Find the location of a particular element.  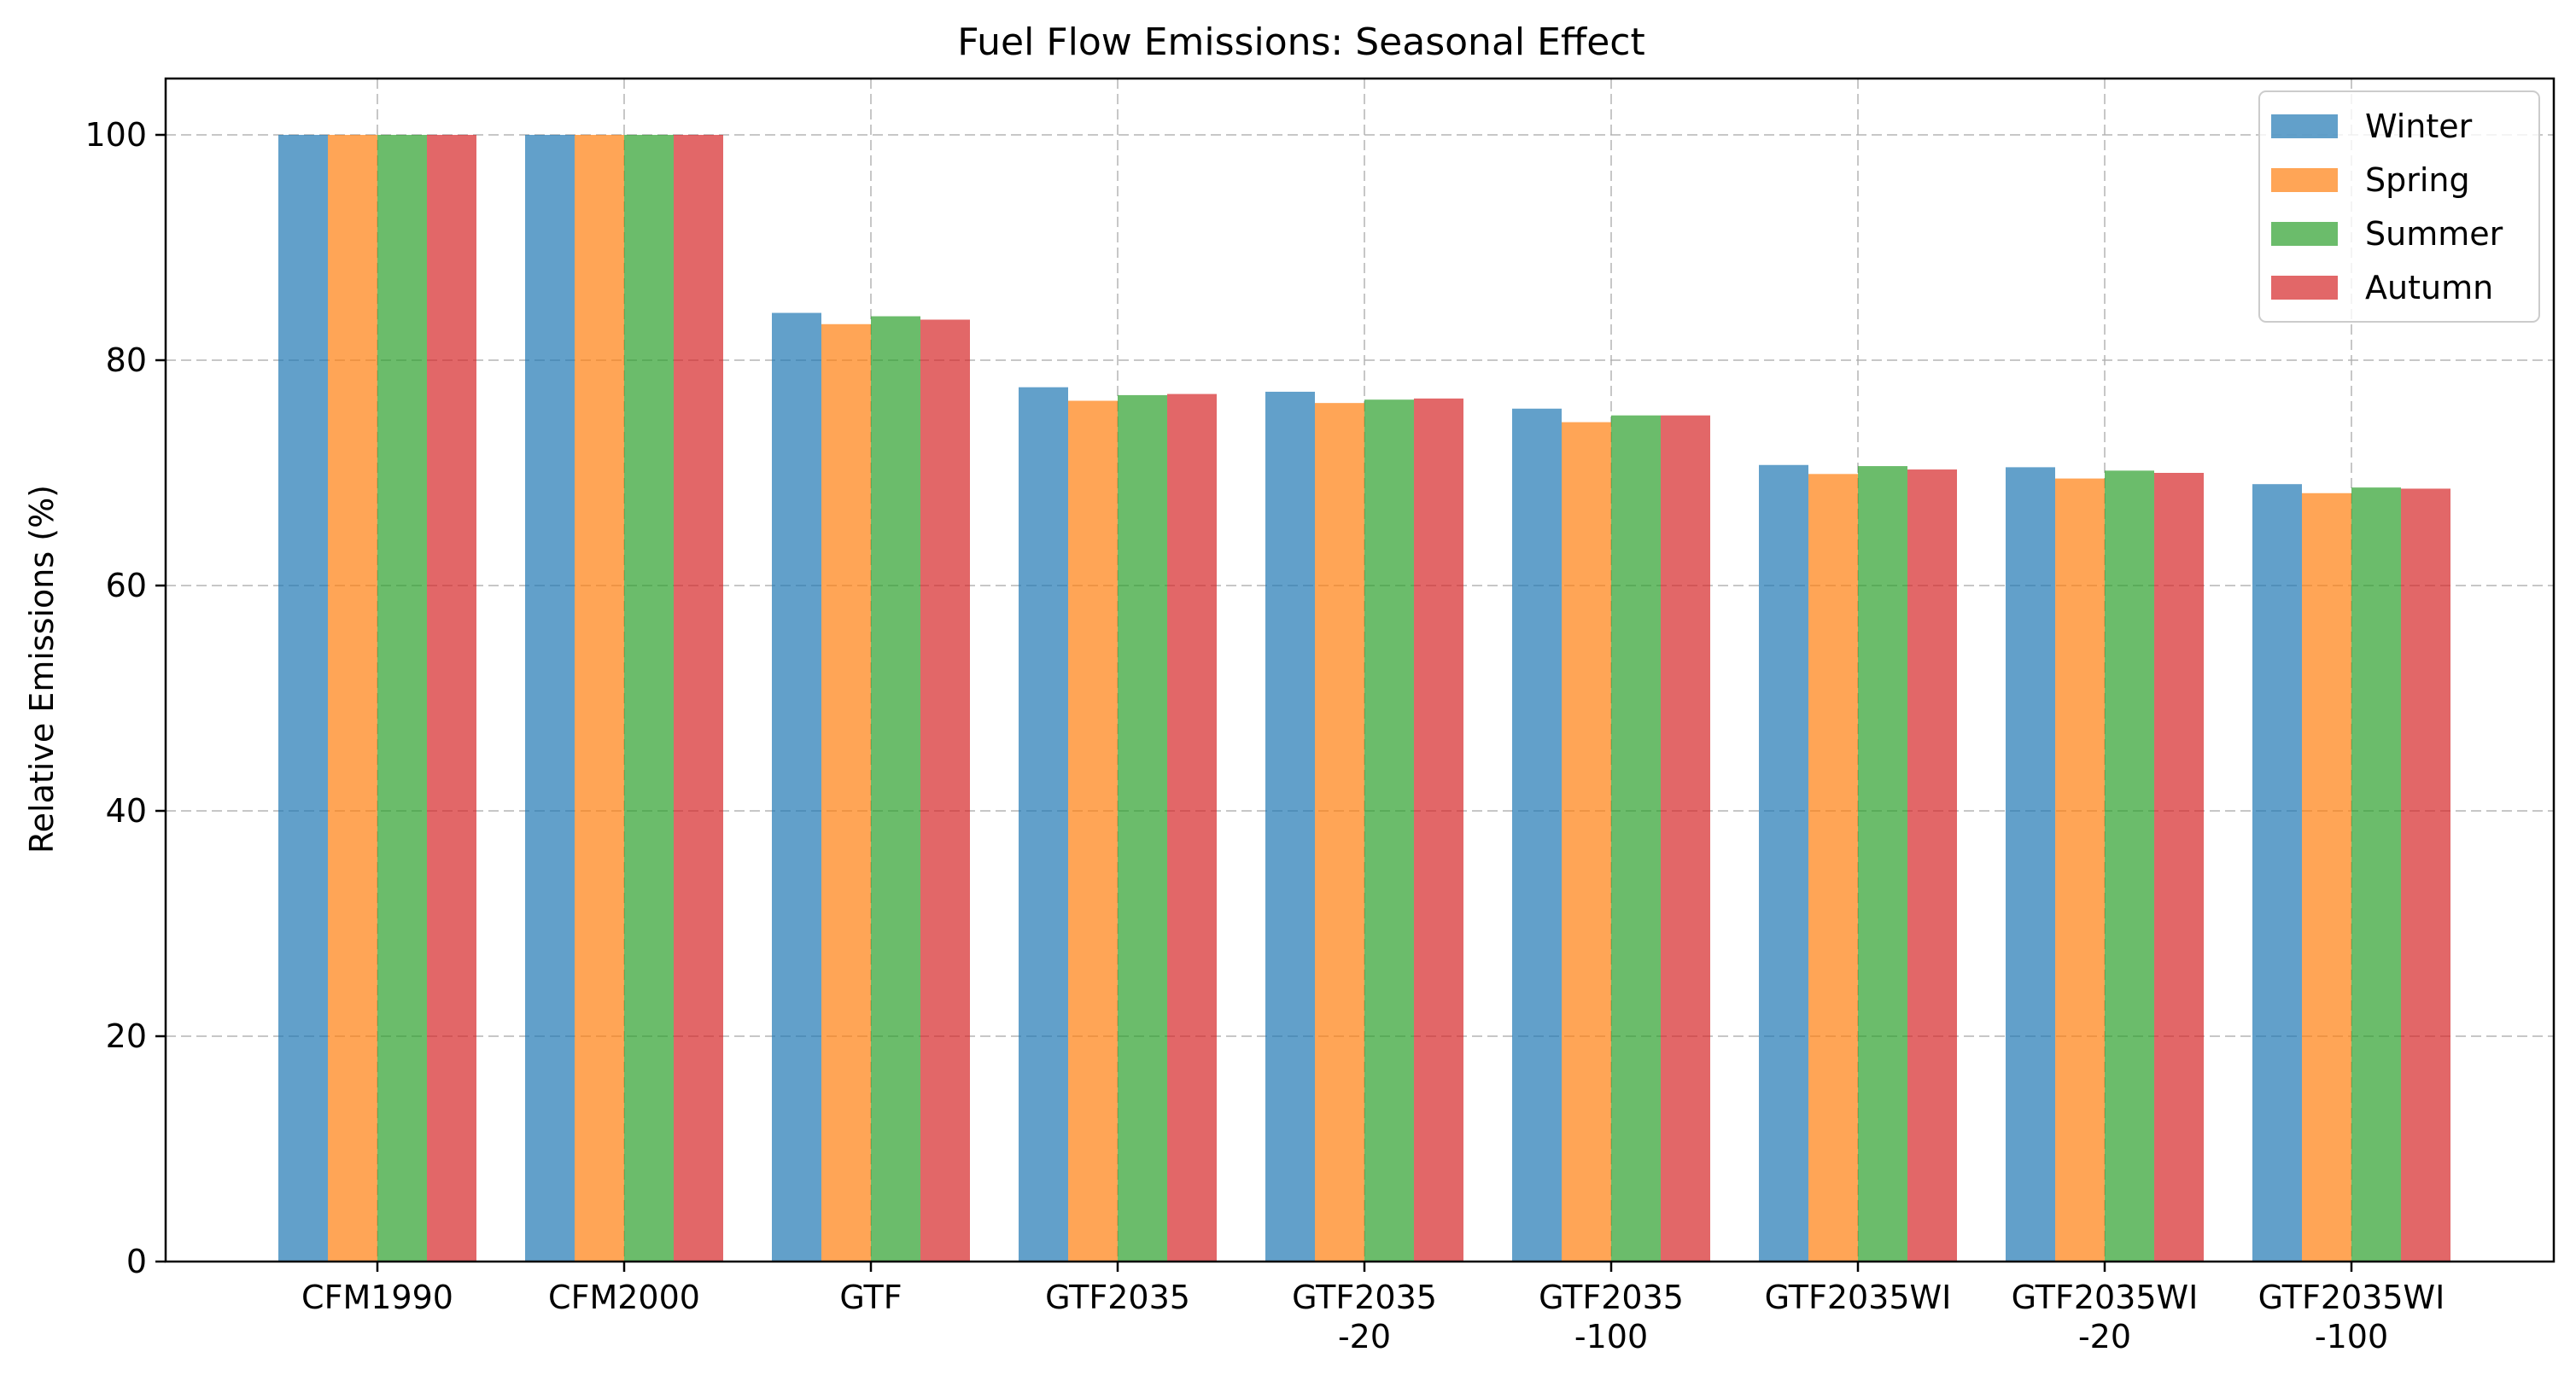

x-tick-label: CFM1990 is located at coordinates (377, 1297).